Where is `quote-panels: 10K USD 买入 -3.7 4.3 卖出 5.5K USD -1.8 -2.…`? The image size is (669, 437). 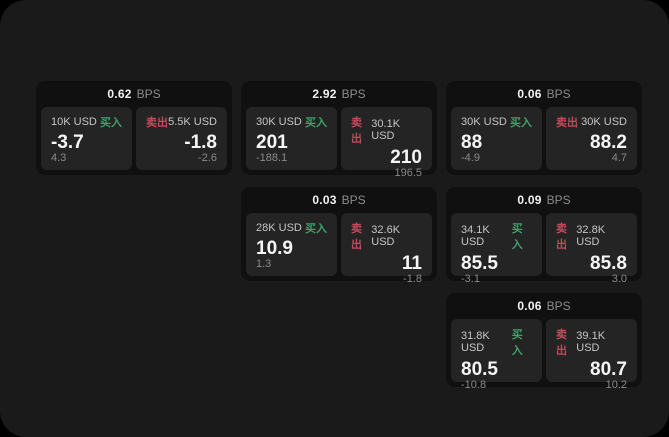 quote-panels: 10K USD 买入 -3.7 4.3 卖出 5.5K USD -1.8 -2.… is located at coordinates (134, 138).